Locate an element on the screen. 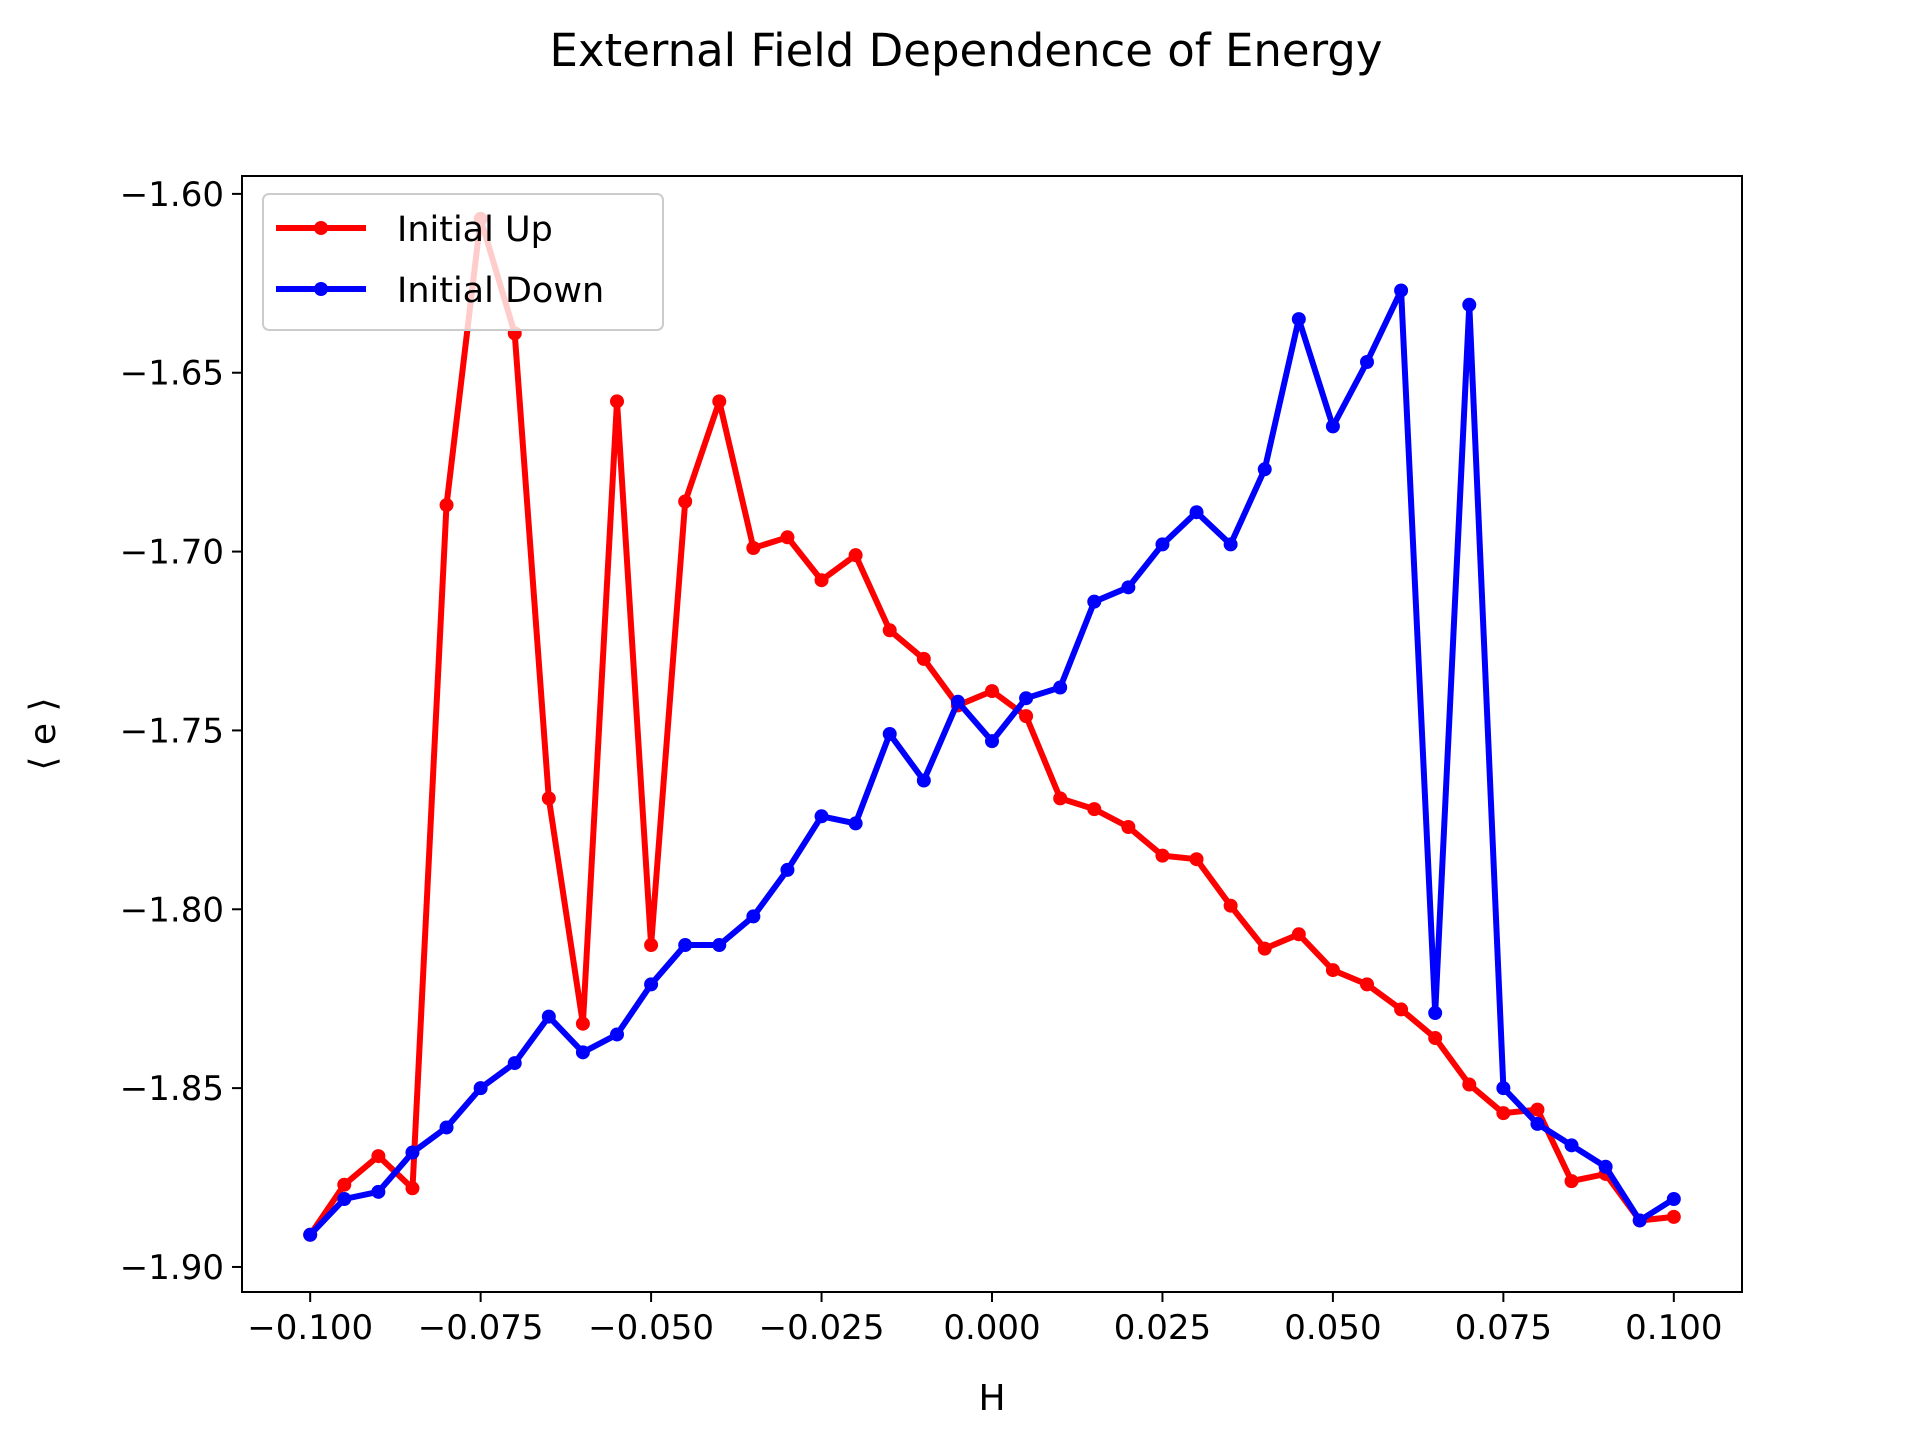  y-tick-label: −1.90 is located at coordinates (172, 1268).